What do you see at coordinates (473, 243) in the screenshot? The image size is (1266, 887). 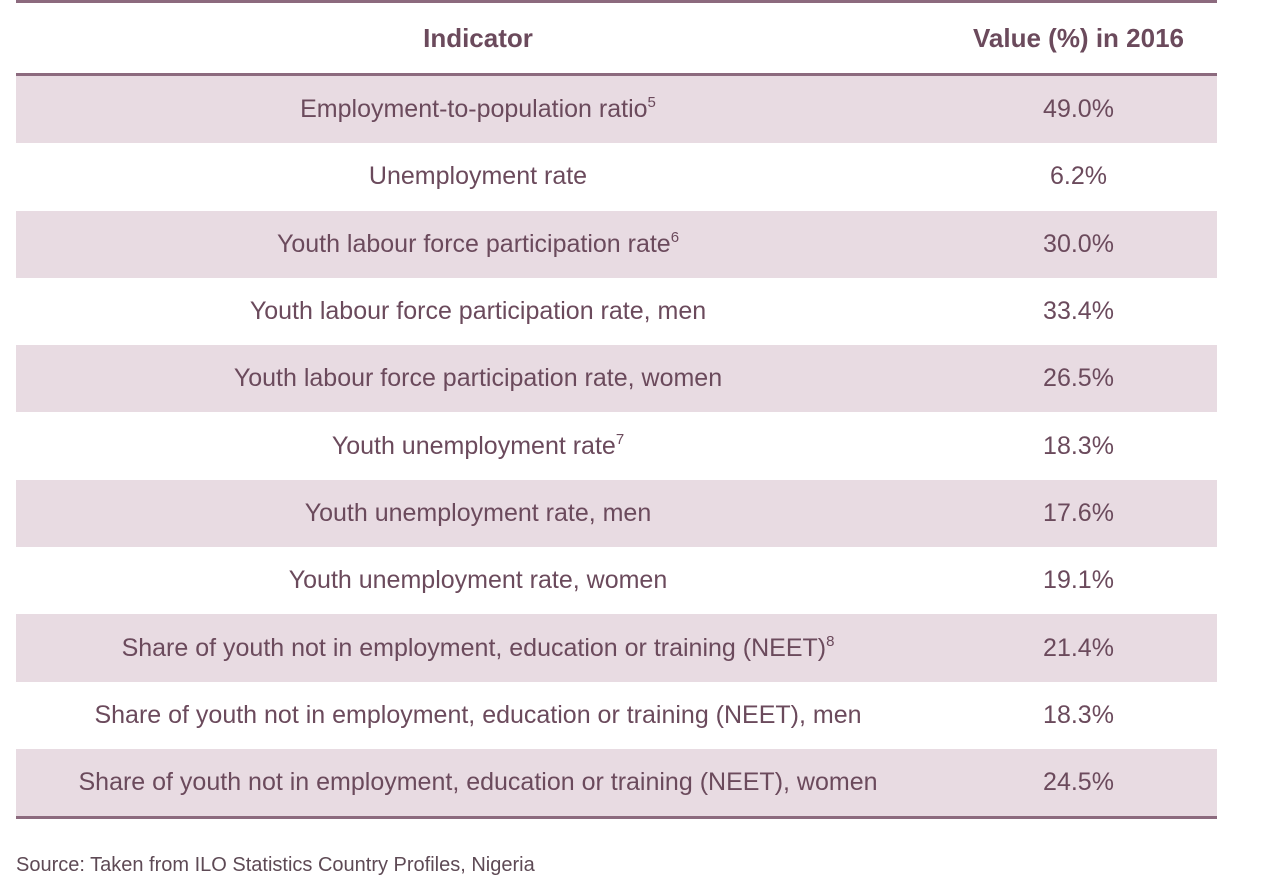 I see `row-indicator-label: Youth labour force participation rate` at bounding box center [473, 243].